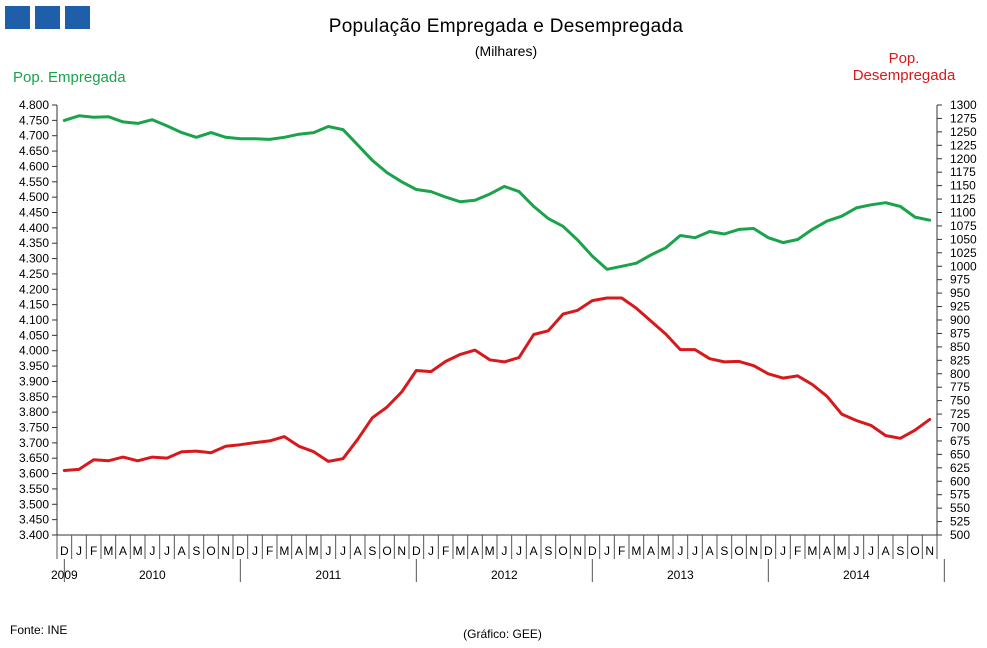 The height and width of the screenshot is (648, 987). I want to click on right-tick-label: 500, so click(960, 535).